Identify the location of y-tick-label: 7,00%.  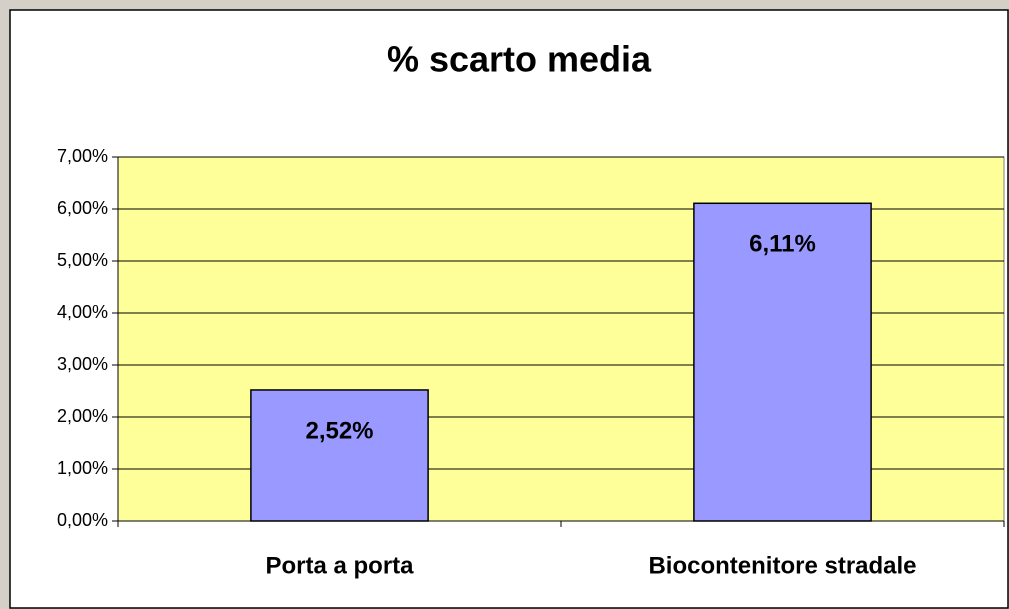
(82, 156).